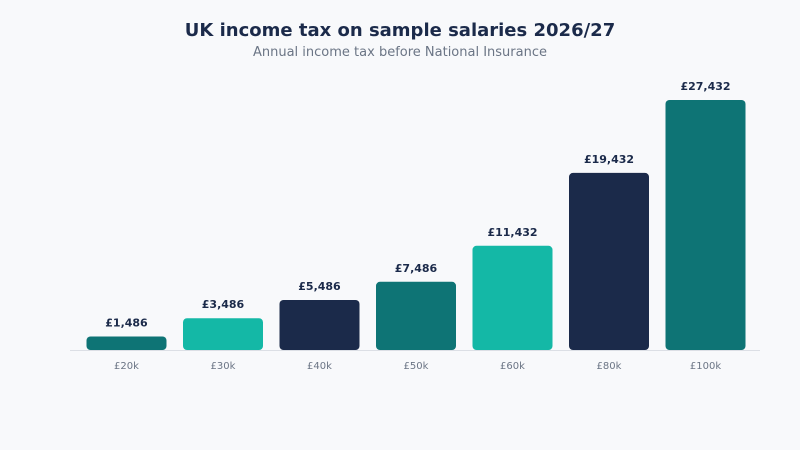  What do you see at coordinates (416, 366) in the screenshot?
I see `x-tick-label-3: £50k` at bounding box center [416, 366].